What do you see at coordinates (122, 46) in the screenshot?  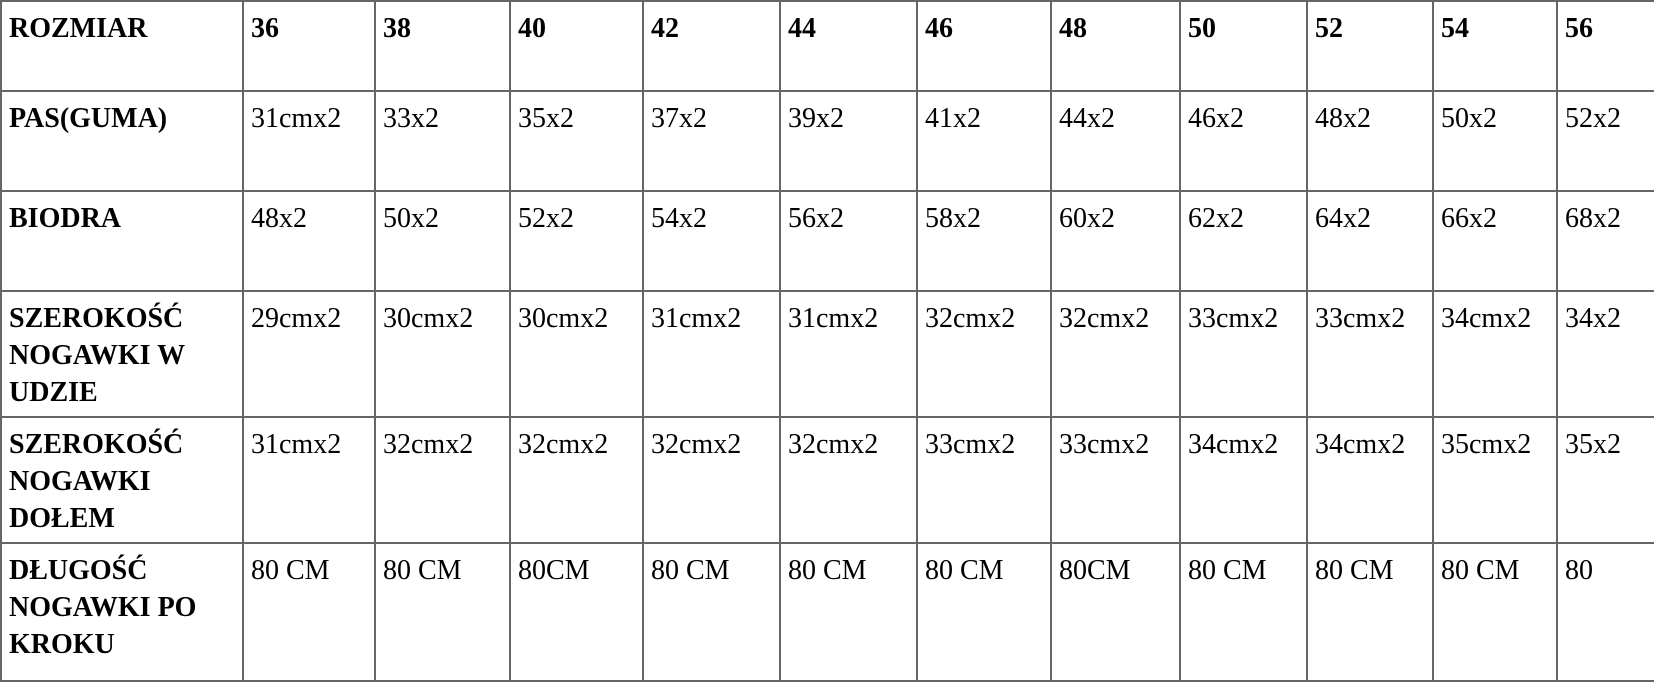 I see `header-label: ROZMIAR` at bounding box center [122, 46].